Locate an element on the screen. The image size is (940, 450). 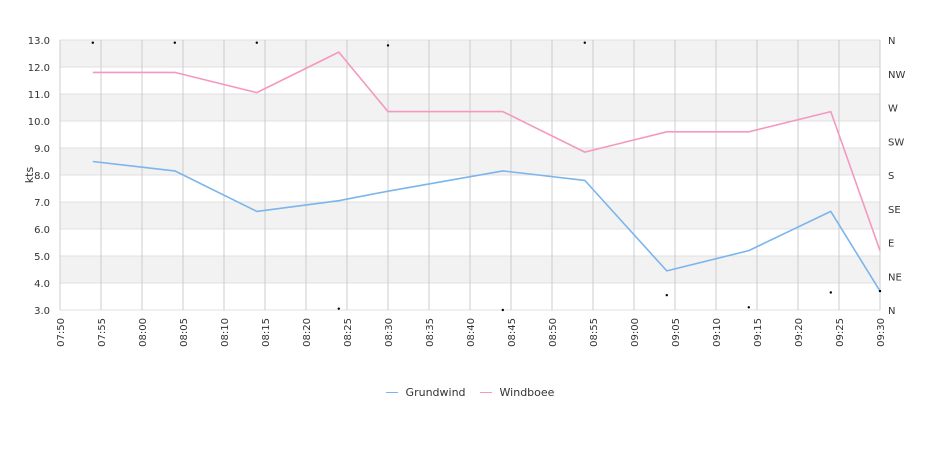
legend-item-windboee: Windboee is located at coordinates (517, 392).